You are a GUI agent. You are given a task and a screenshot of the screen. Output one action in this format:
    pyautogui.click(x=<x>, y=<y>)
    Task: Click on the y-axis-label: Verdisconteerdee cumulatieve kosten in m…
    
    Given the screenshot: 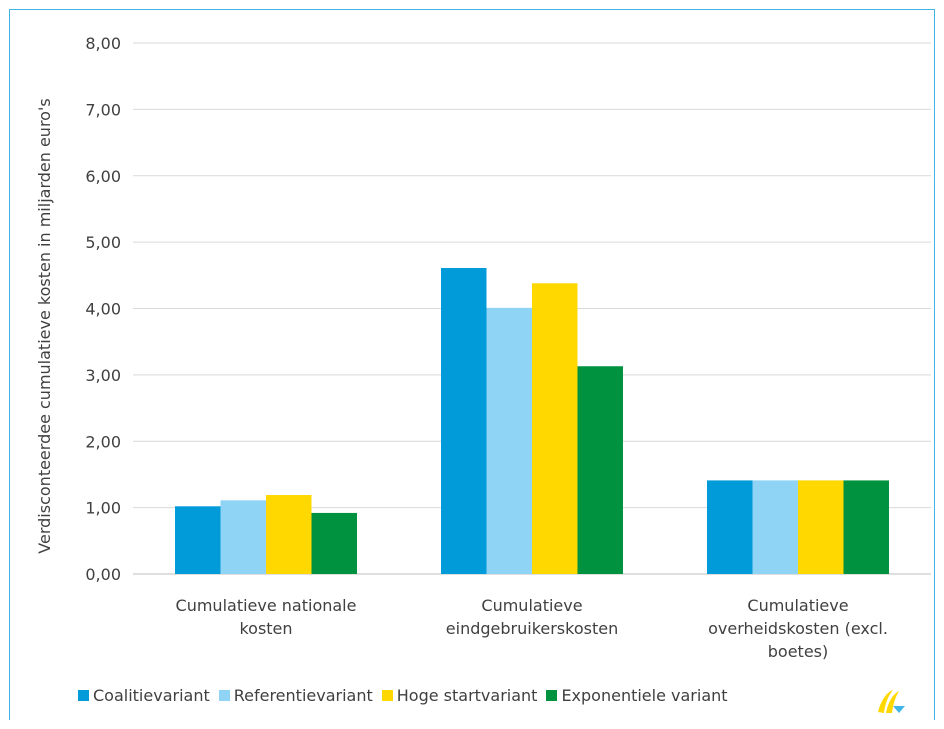 What is the action you would take?
    pyautogui.click(x=44, y=325)
    